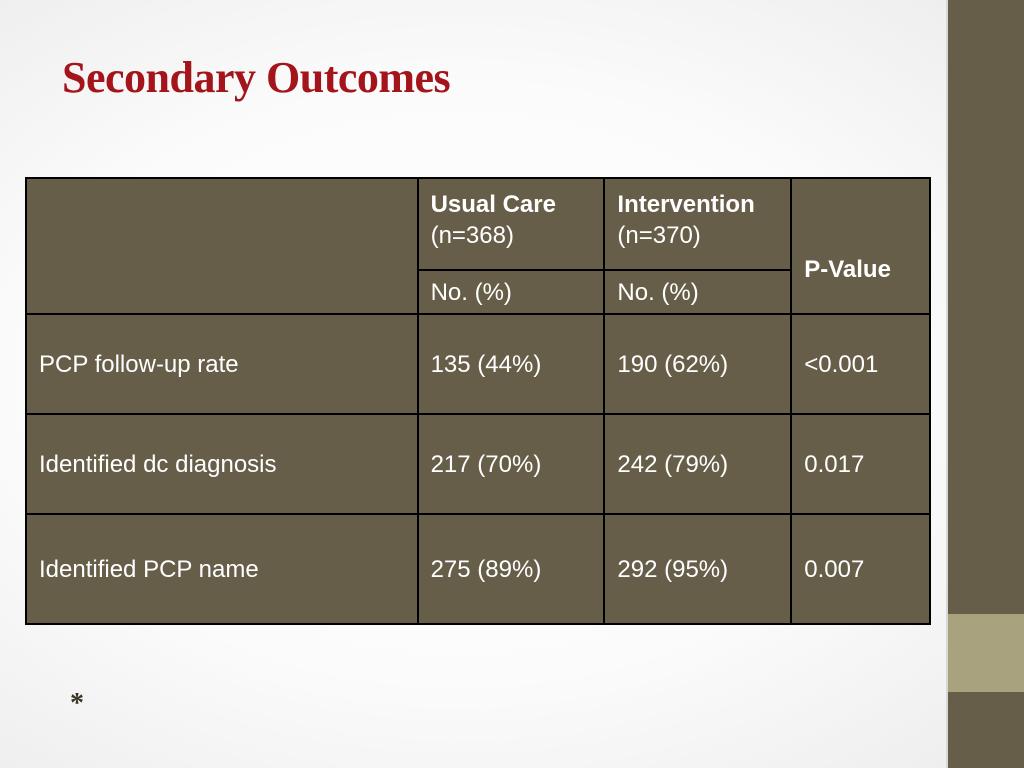 The image size is (1024, 768). I want to click on p-value: 0.017, so click(860, 464).